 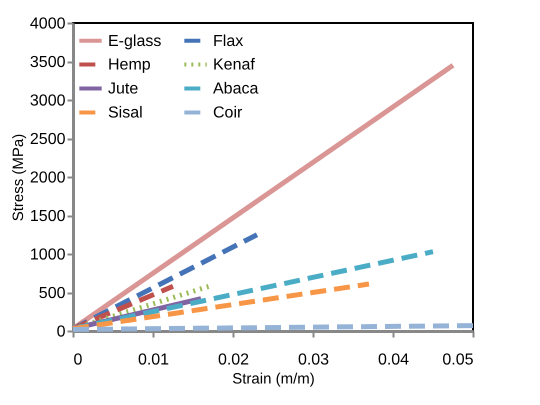 What do you see at coordinates (234, 65) in the screenshot?
I see `legend-label: Kenaf` at bounding box center [234, 65].